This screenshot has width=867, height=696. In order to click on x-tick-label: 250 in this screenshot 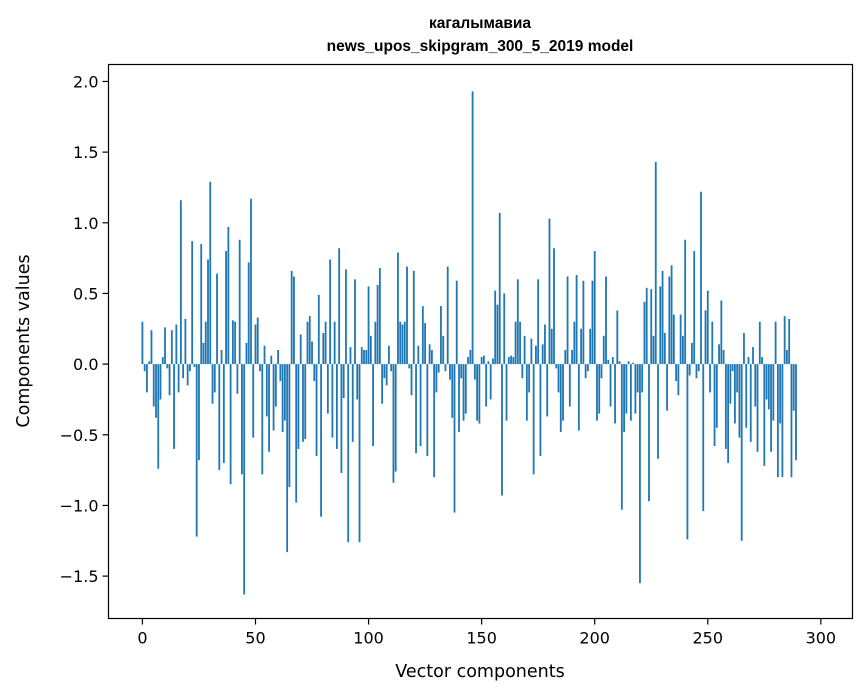, I will do `click(707, 638)`.